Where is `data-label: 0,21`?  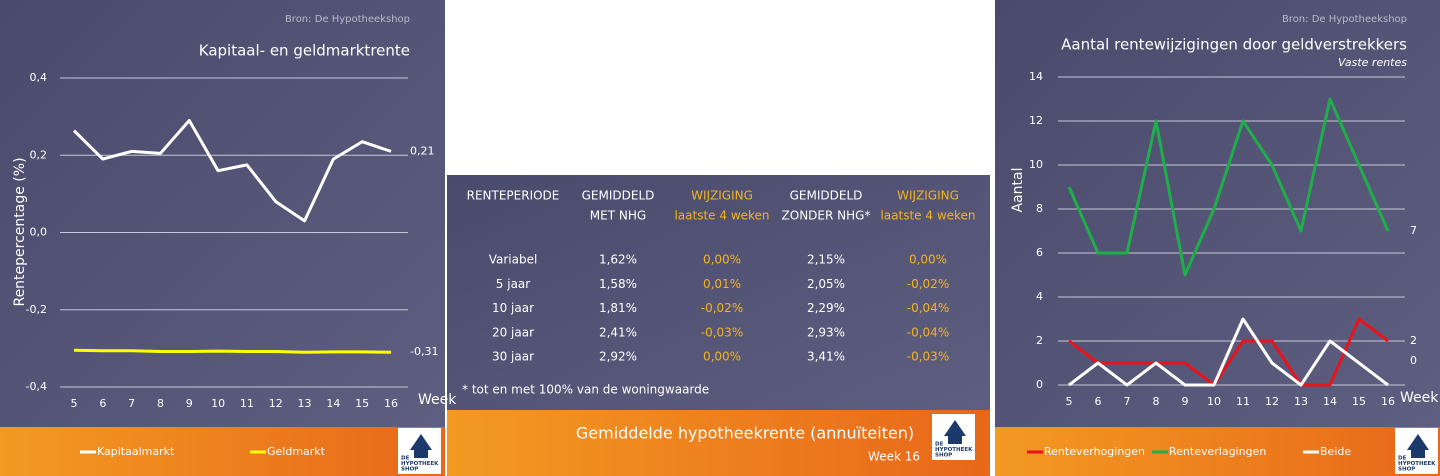
data-label: 0,21 is located at coordinates (422, 150).